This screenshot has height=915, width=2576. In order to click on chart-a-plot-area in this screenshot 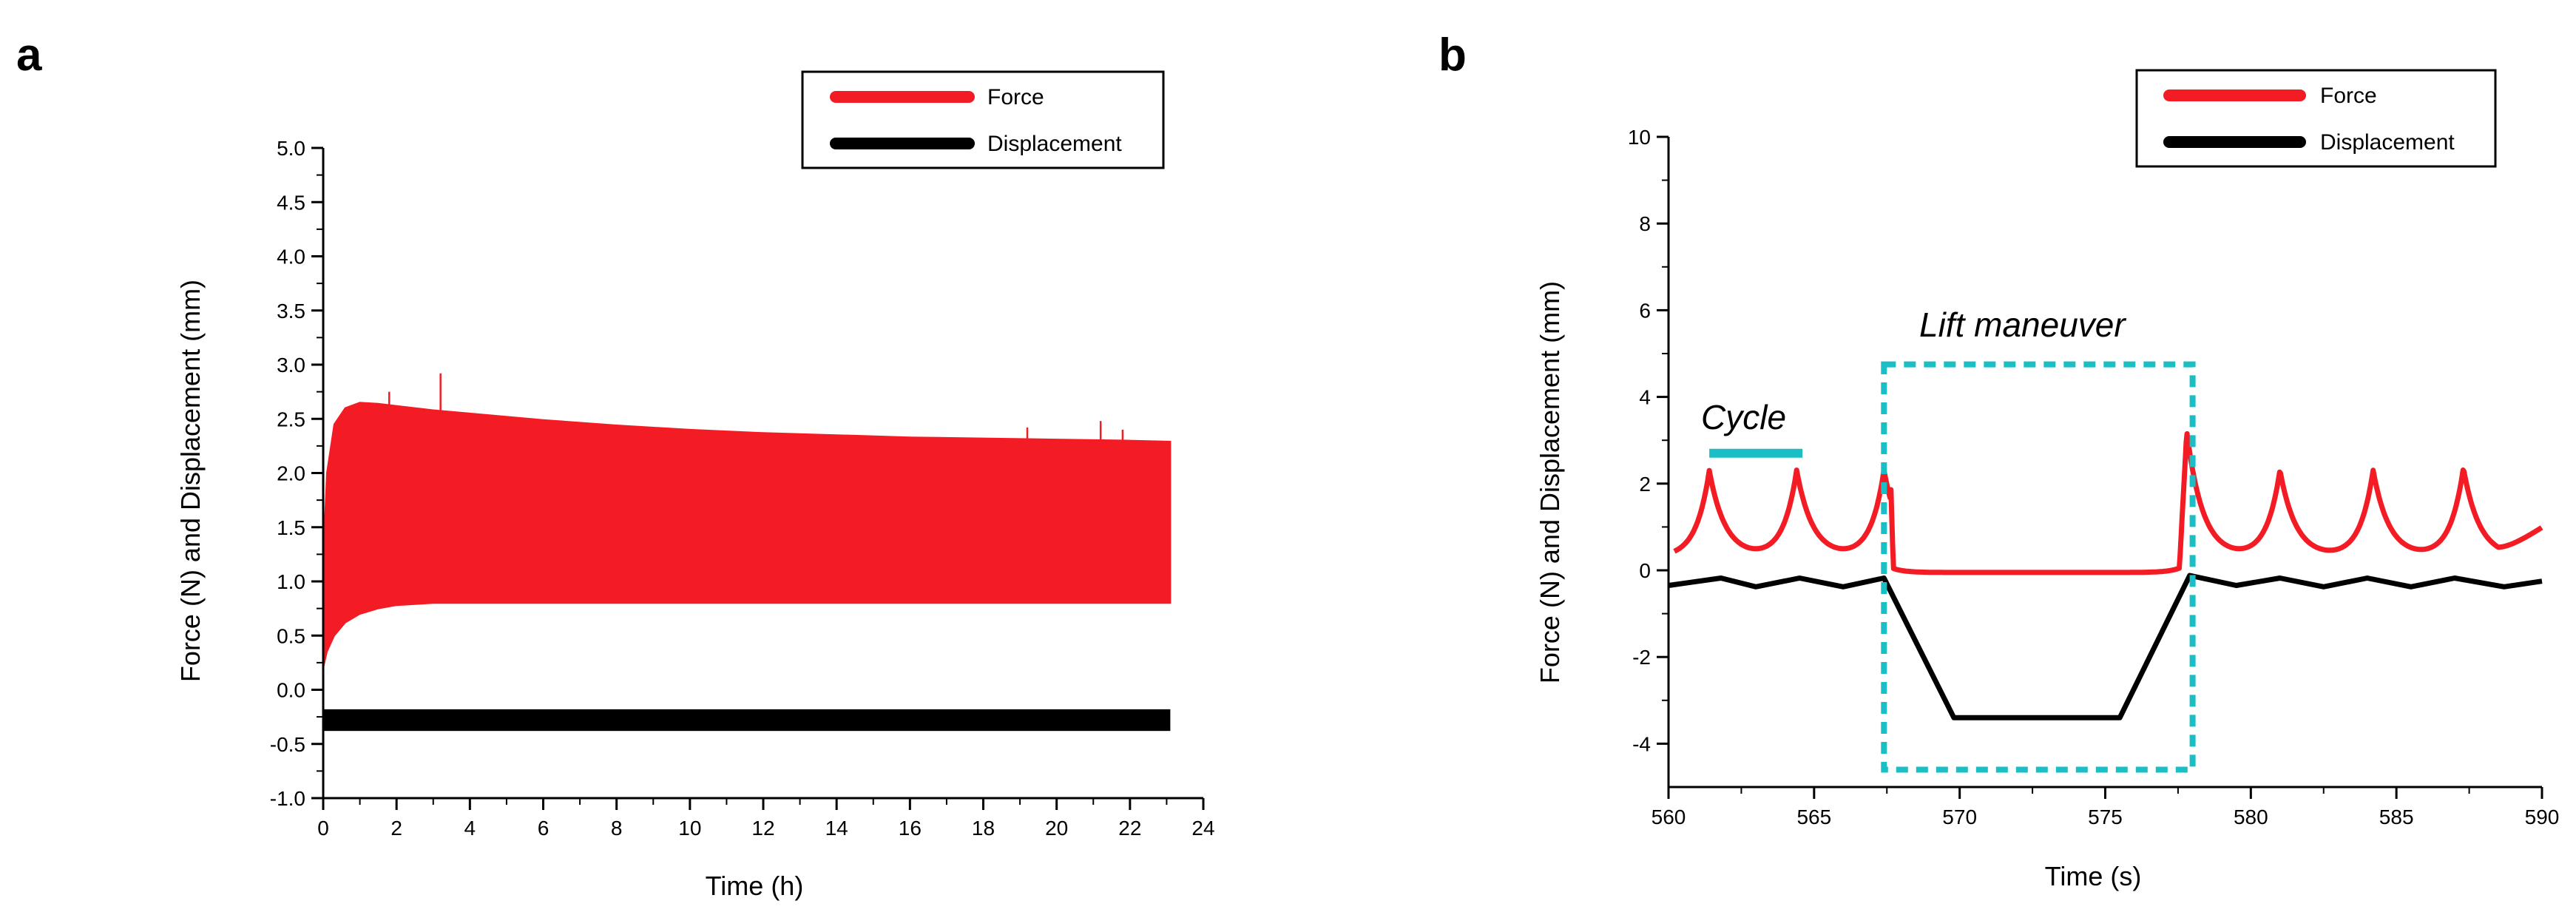, I will do `click(747, 552)`.